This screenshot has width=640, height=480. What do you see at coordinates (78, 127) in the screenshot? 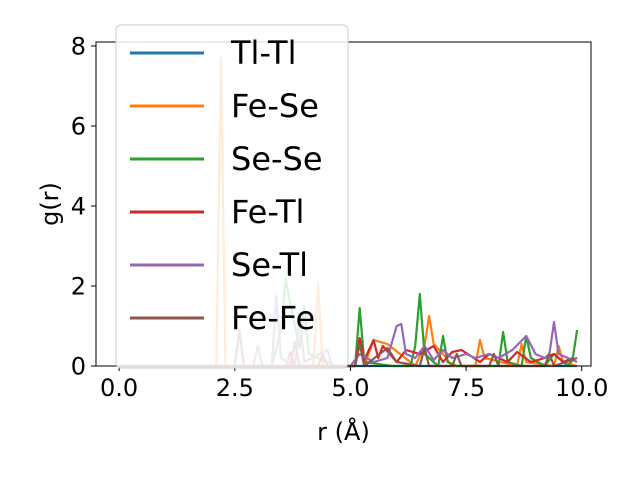
I see `y-tick-label: 6` at bounding box center [78, 127].